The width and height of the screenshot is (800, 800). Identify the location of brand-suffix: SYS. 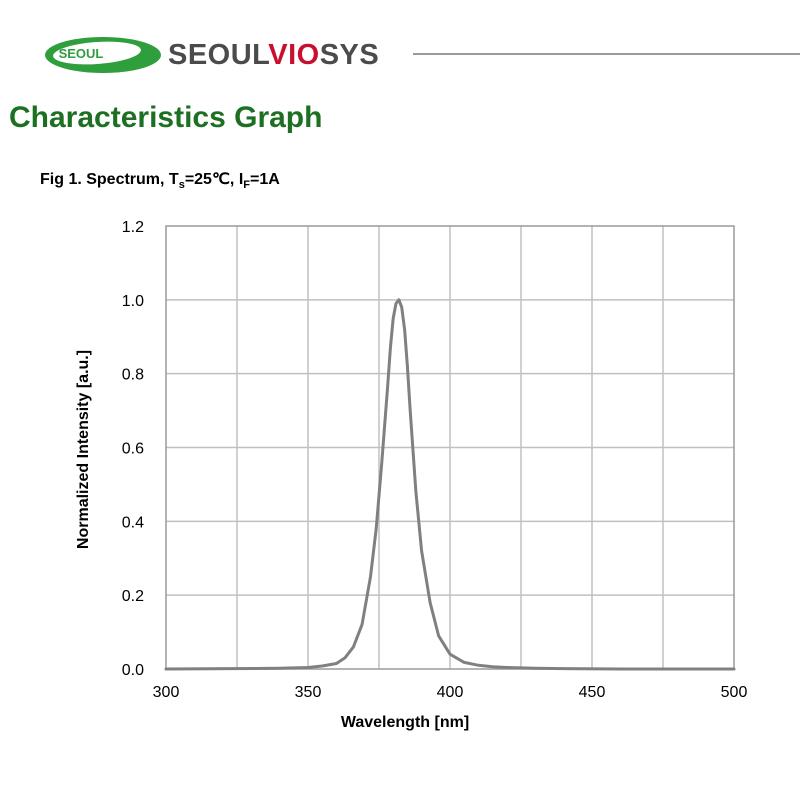
(349, 55).